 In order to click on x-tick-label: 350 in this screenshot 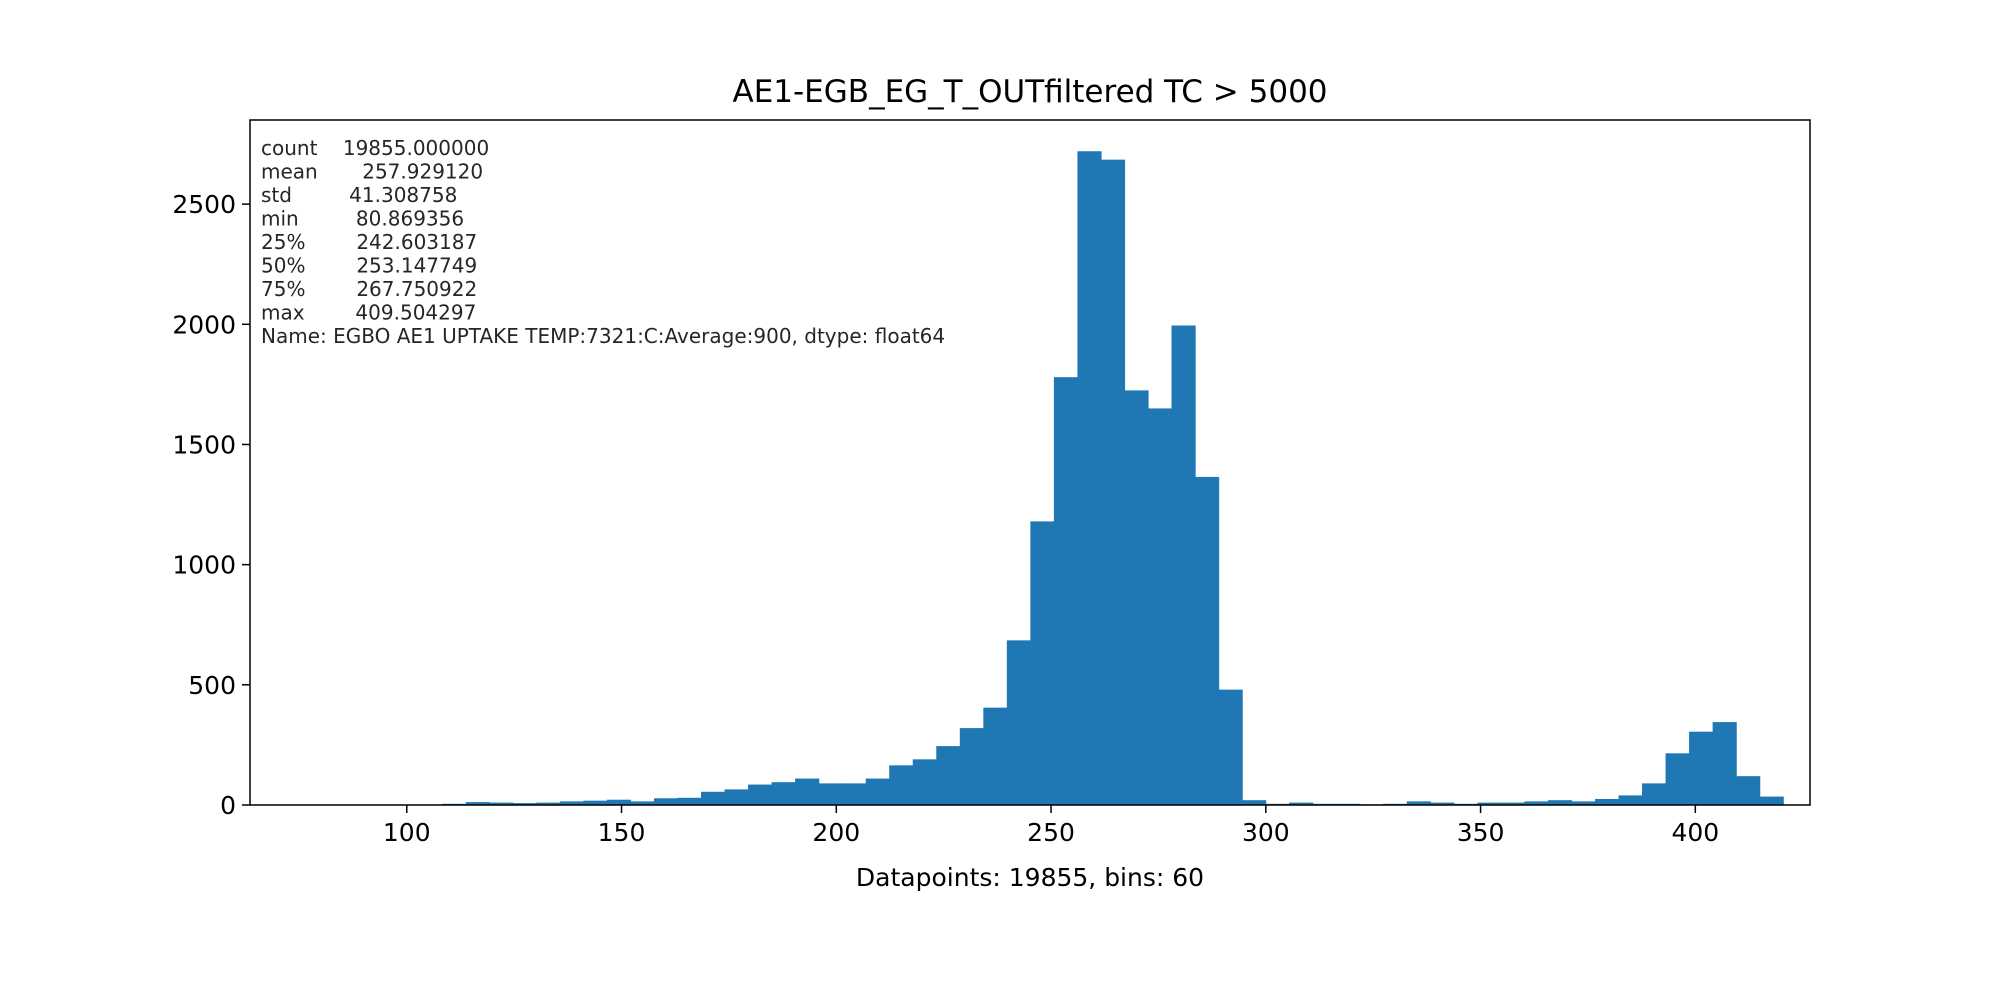, I will do `click(1481, 832)`.